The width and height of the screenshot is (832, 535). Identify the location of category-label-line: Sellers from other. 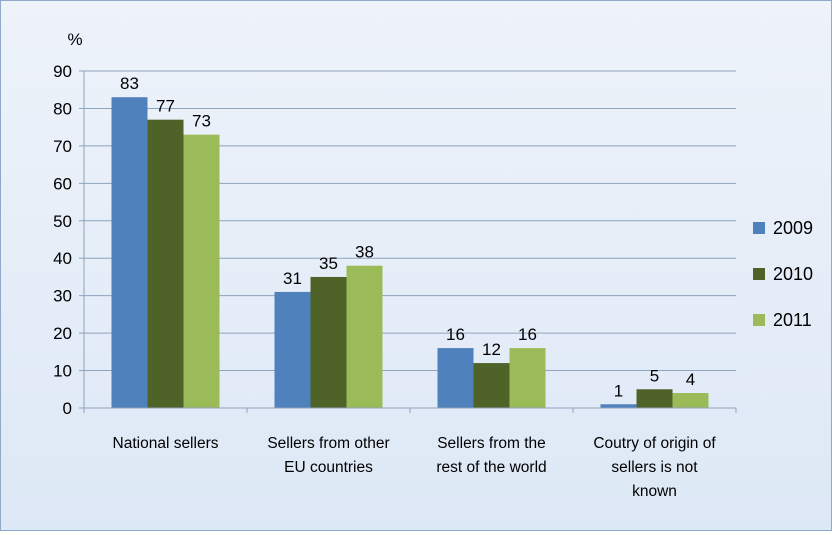
(328, 443).